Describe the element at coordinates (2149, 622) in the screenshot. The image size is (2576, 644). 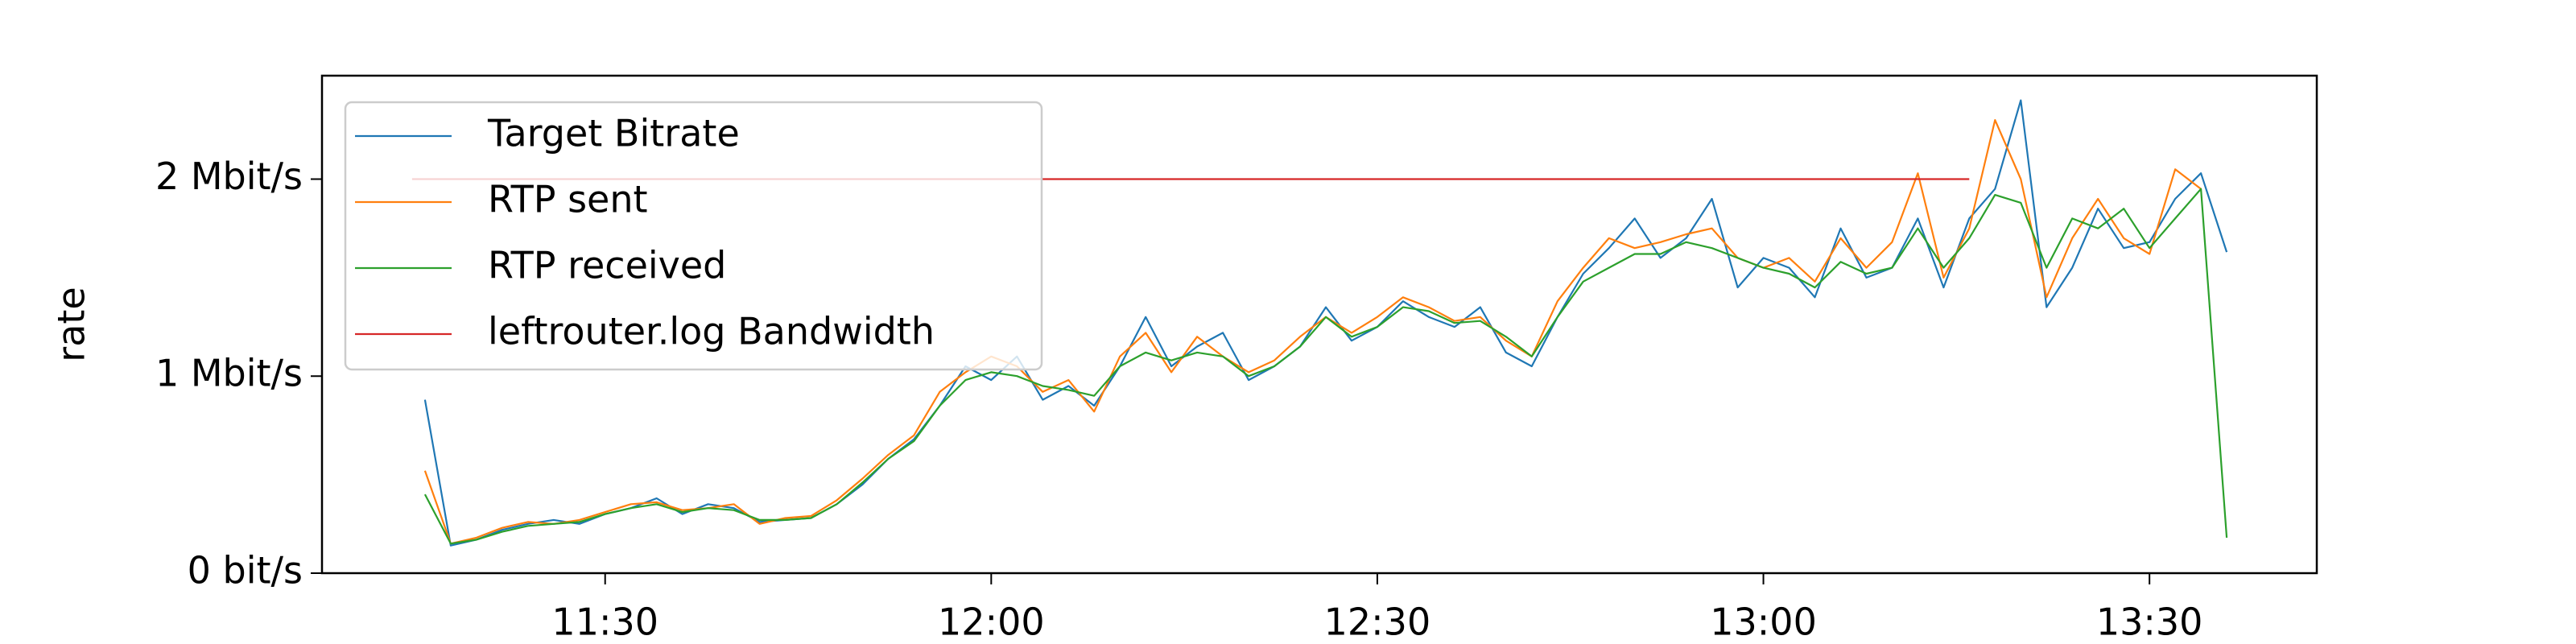
I see `x-tick-label: 13:30` at that location.